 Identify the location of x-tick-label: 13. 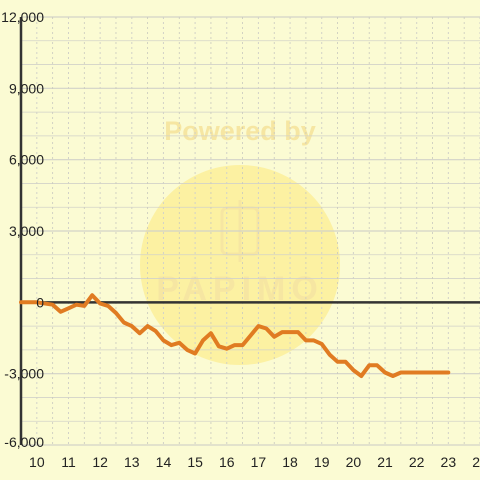
(132, 462).